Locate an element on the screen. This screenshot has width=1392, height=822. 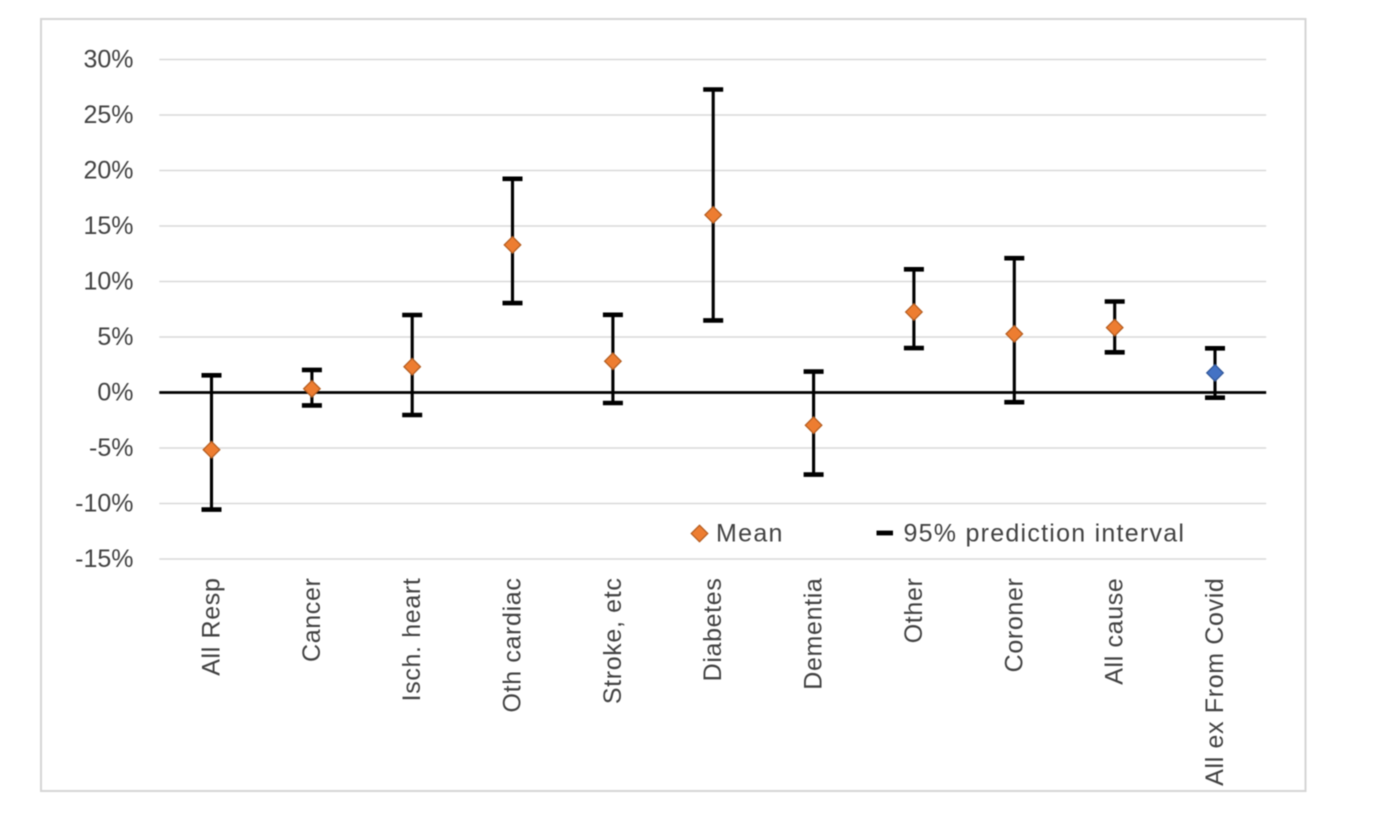
svg-text: Isch. heart is located at coordinates (412, 640).